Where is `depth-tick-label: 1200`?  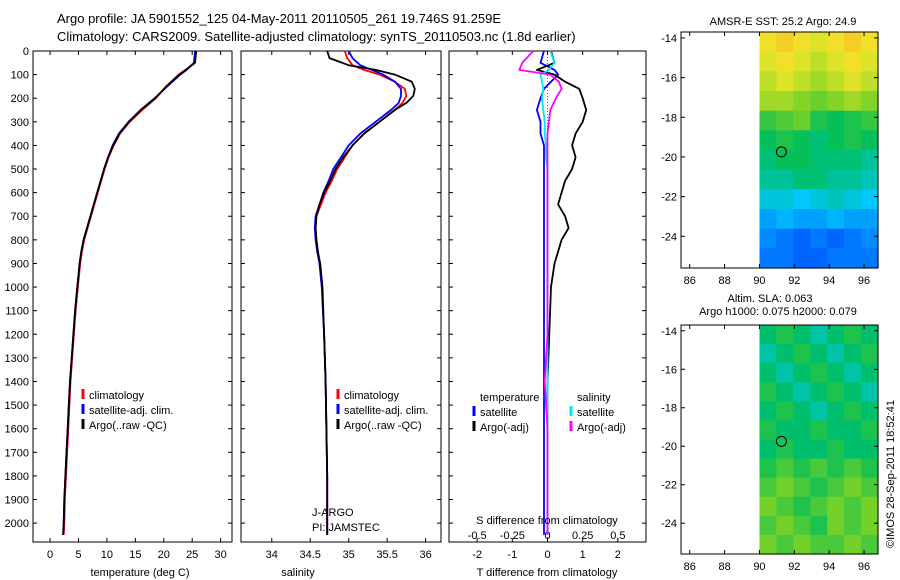
depth-tick-label: 1200 is located at coordinates (17, 335).